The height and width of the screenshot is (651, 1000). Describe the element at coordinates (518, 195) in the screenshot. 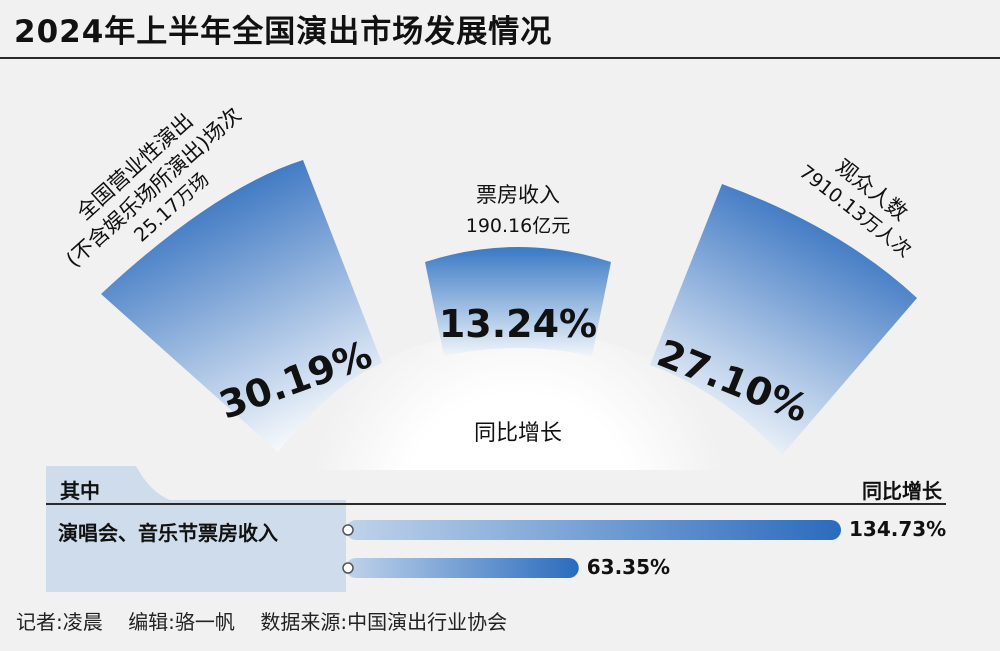

I see `item-name-box-office: 票房收入` at that location.